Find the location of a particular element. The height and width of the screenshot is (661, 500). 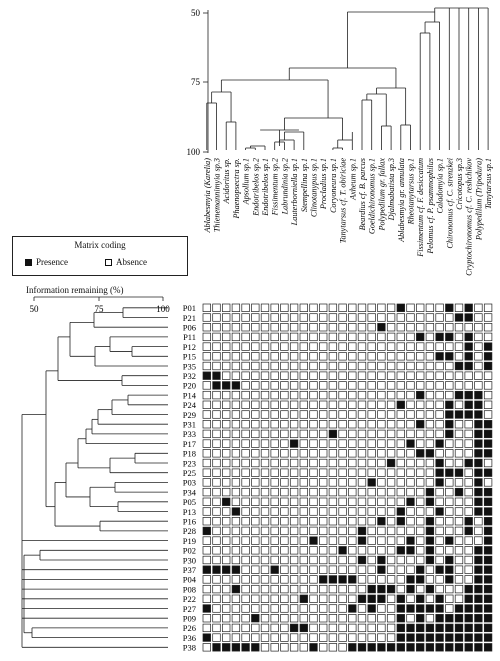

species-label: Stempellina sp.1 is located at coordinates (304, 185).